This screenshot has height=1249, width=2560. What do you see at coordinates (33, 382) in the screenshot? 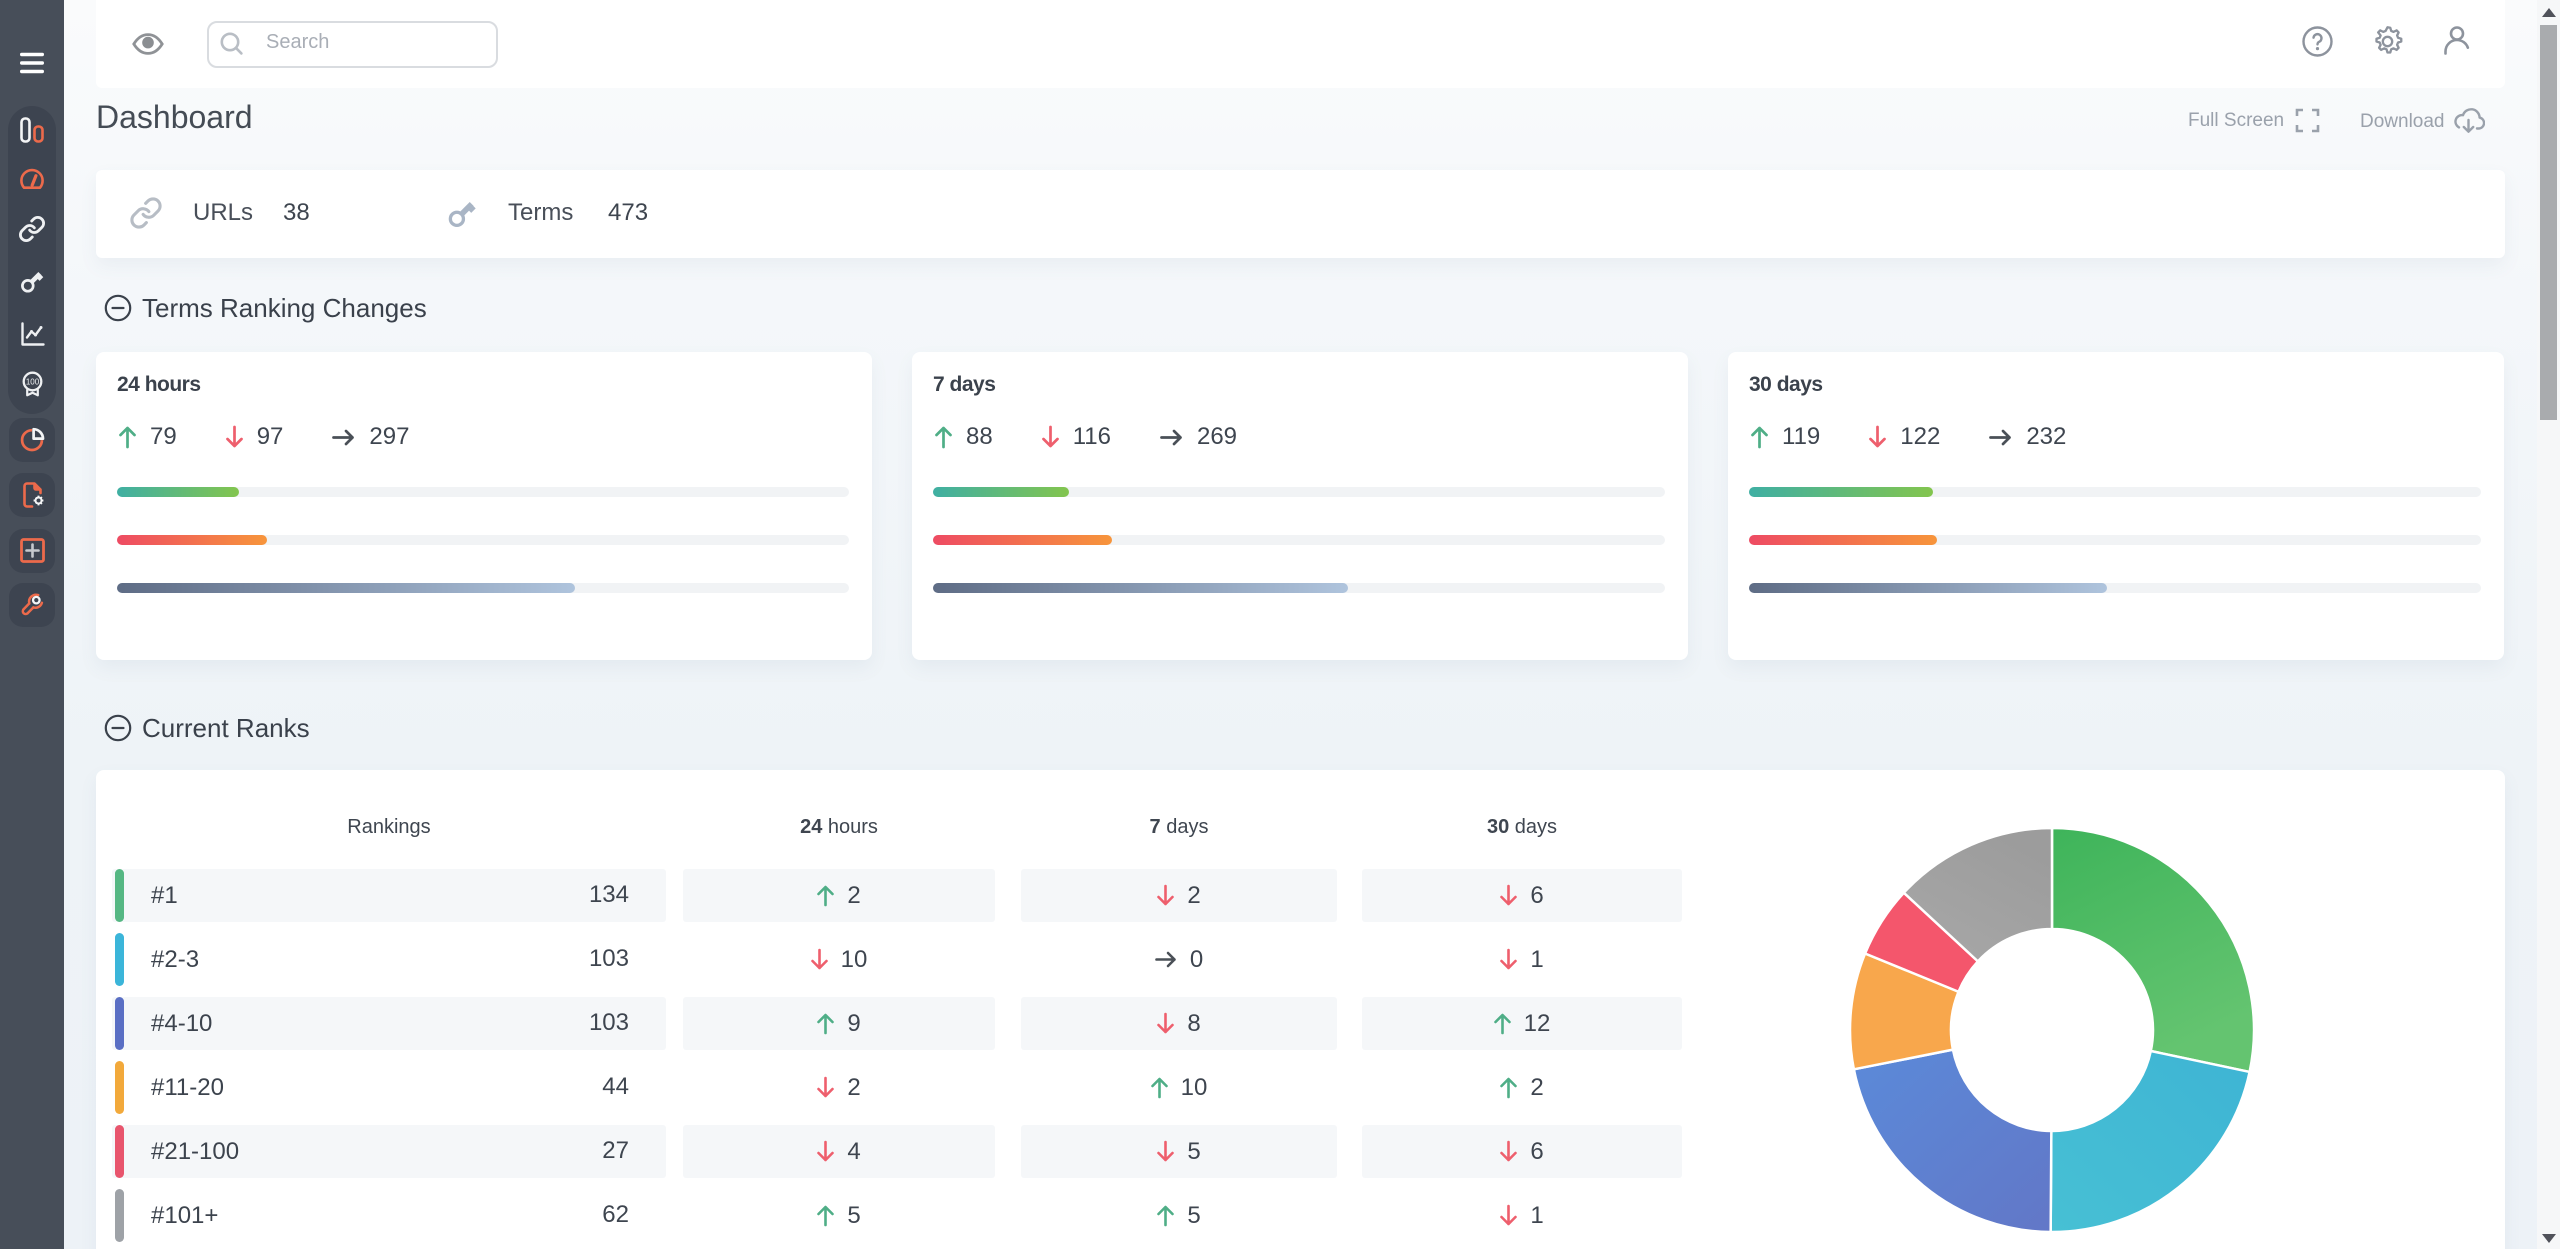
I see `svg-text: 100` at bounding box center [33, 382].